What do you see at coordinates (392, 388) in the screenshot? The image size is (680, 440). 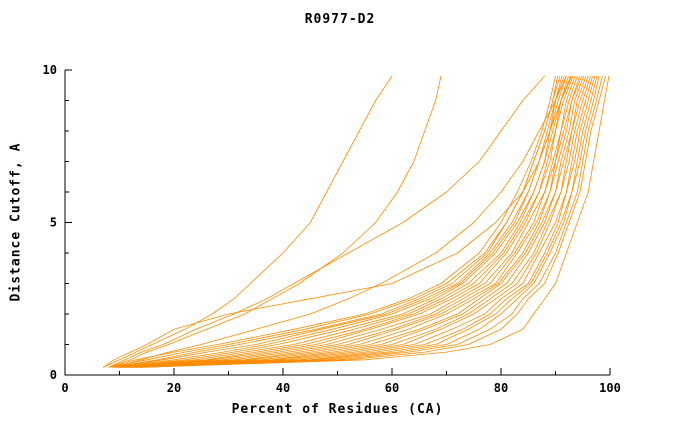 I see `x-tick-label: 60` at bounding box center [392, 388].